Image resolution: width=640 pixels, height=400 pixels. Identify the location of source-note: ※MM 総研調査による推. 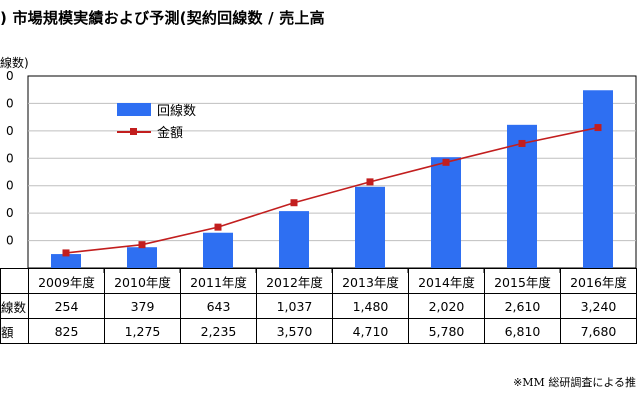
(574, 382).